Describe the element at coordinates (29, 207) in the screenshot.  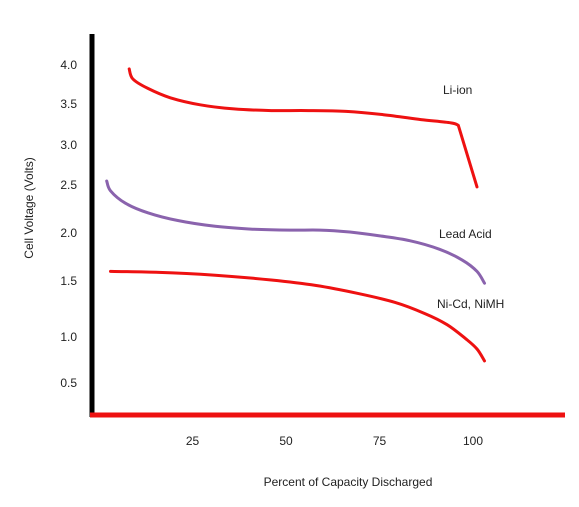
I see `y-axis-label: Cell Voltage (Volts)` at that location.